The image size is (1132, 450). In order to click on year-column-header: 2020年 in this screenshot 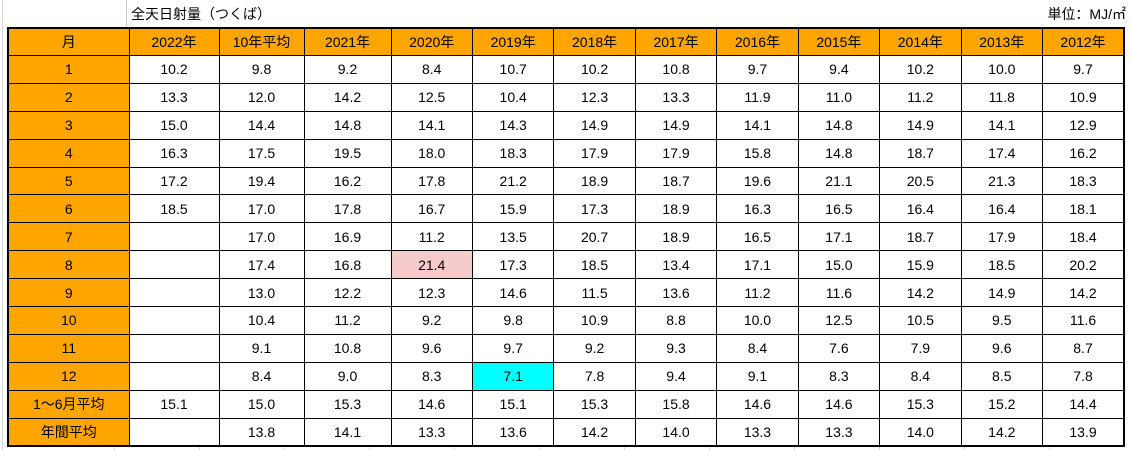, I will do `click(431, 41)`.